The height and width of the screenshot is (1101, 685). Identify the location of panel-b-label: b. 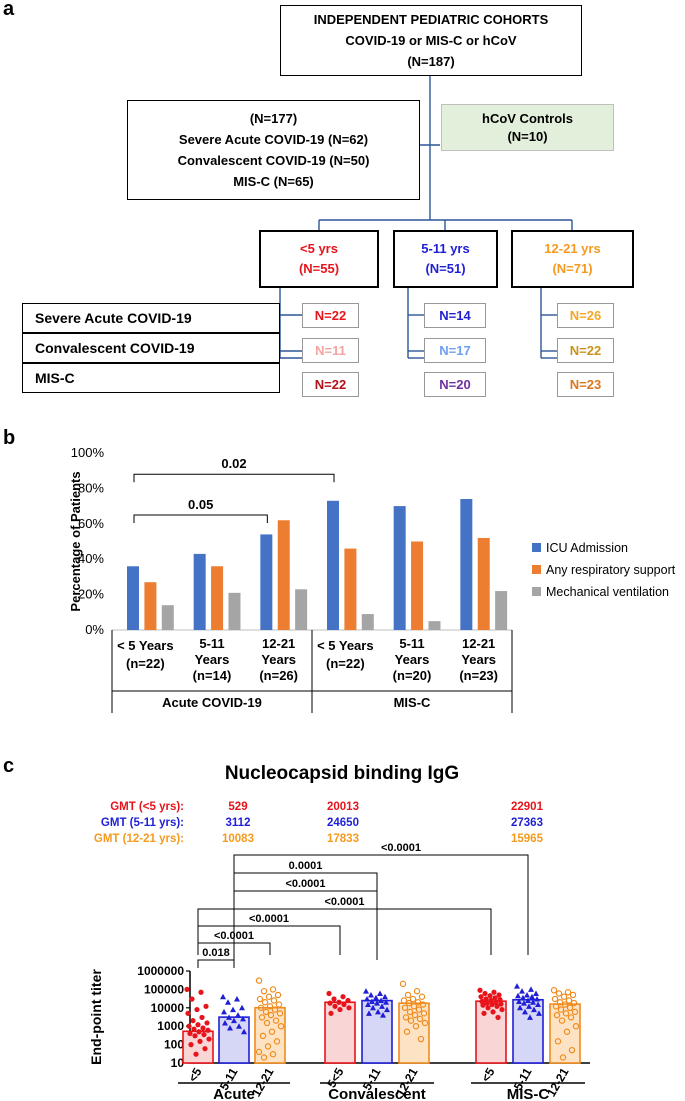
(9, 438).